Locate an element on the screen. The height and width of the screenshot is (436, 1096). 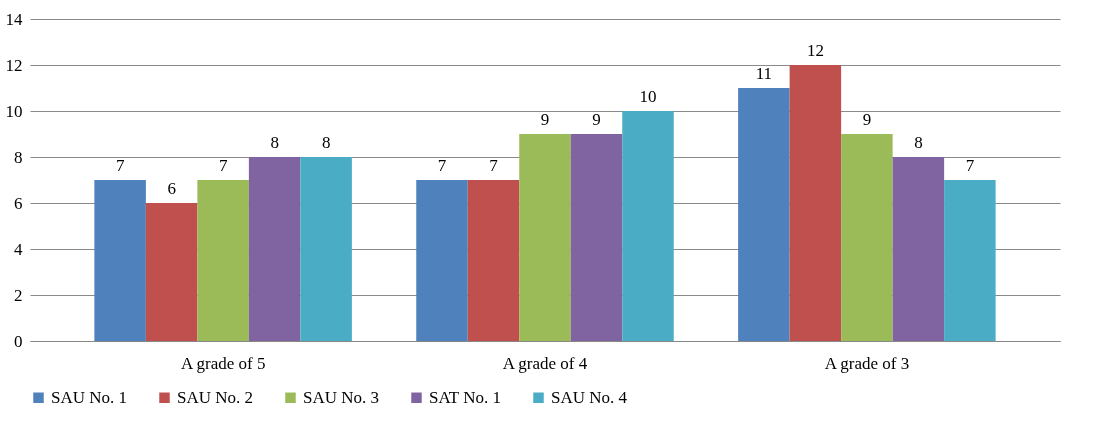
y-tick-label: 10 is located at coordinates (14, 111).